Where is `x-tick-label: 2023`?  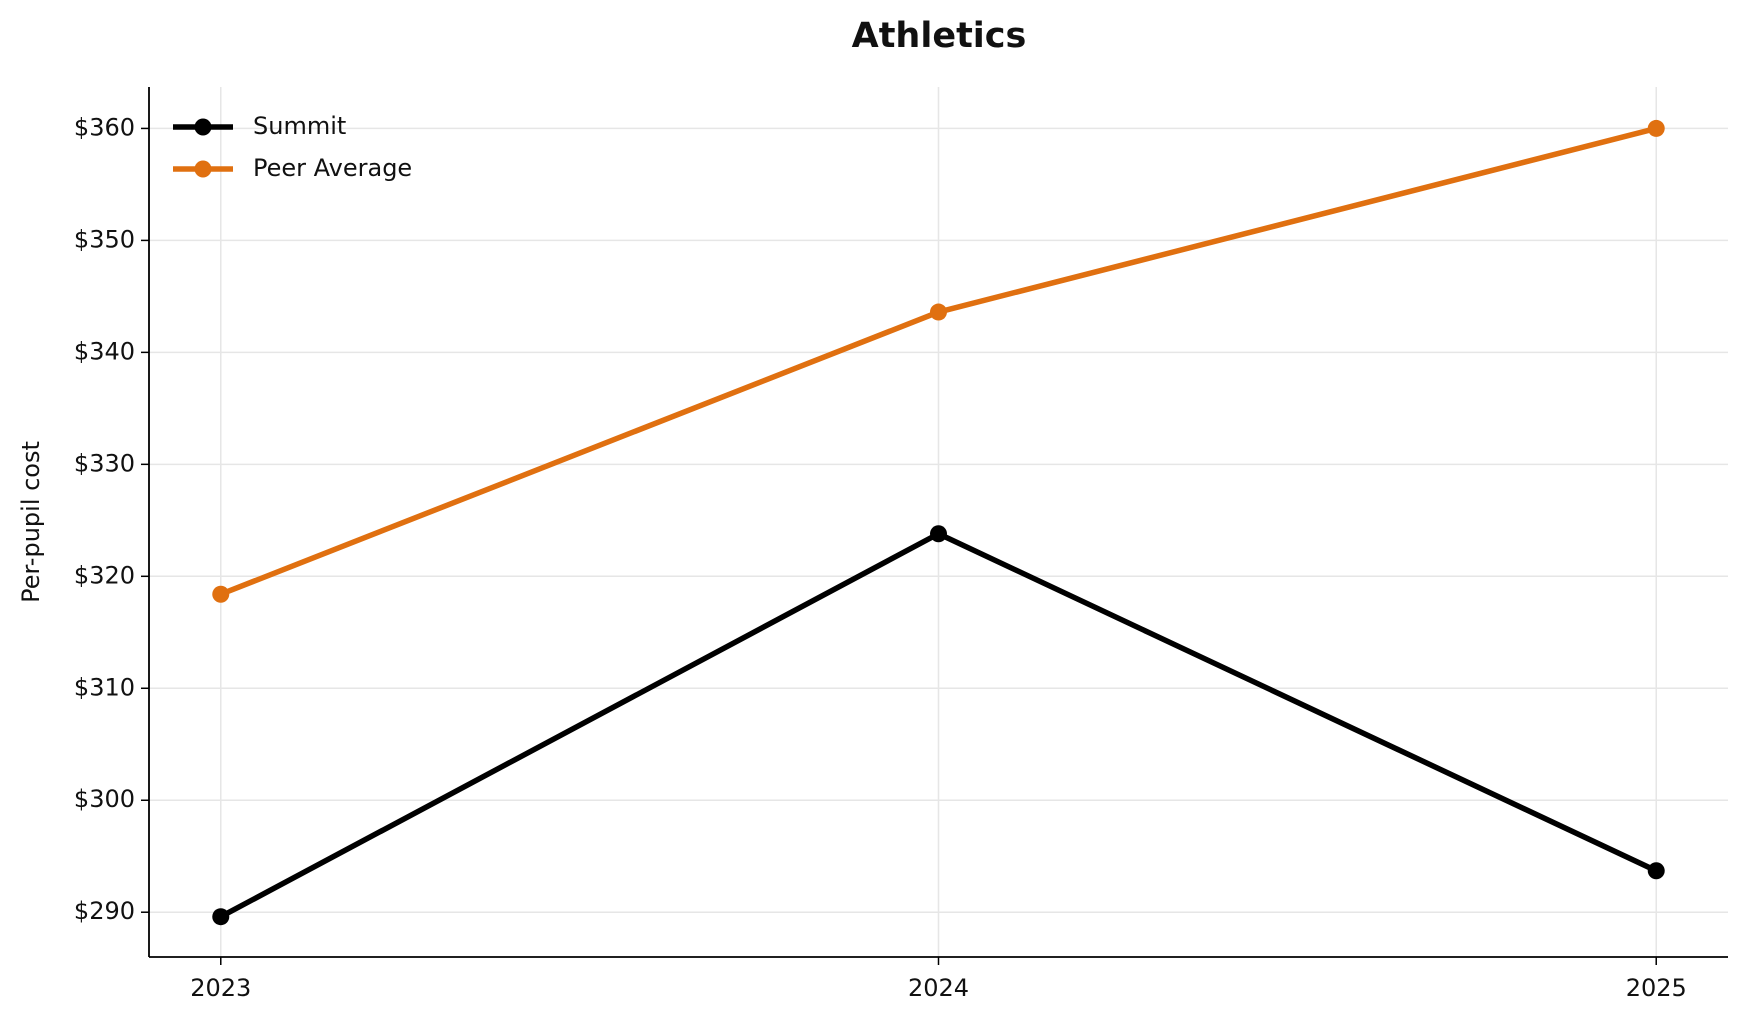
x-tick-label: 2023 is located at coordinates (220, 988).